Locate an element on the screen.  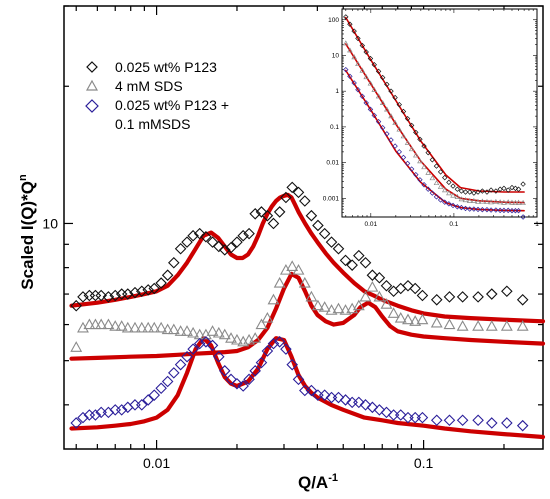
legend-entry-sds: 4 mM SDS is located at coordinates (134, 86).